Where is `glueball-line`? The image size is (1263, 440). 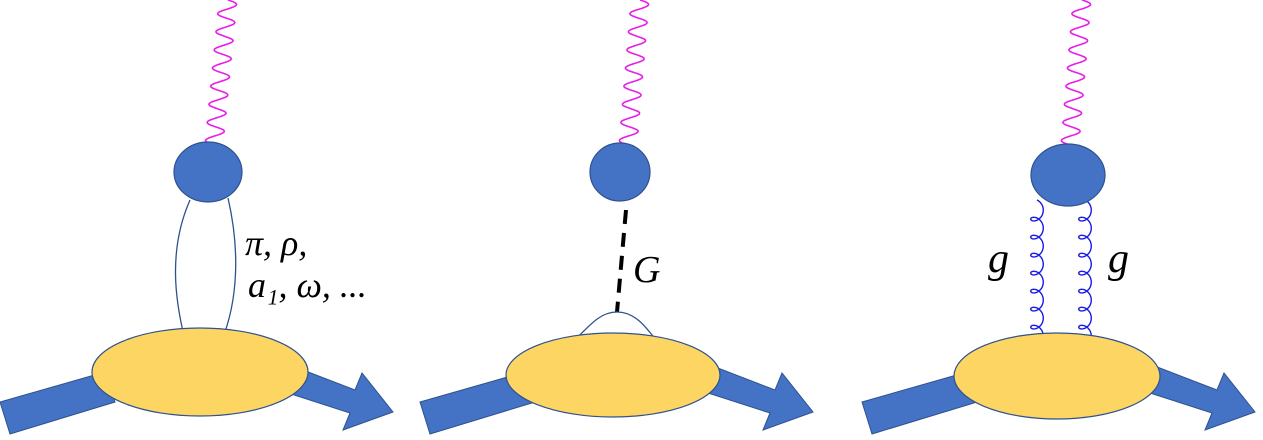 glueball-line is located at coordinates (621, 261).